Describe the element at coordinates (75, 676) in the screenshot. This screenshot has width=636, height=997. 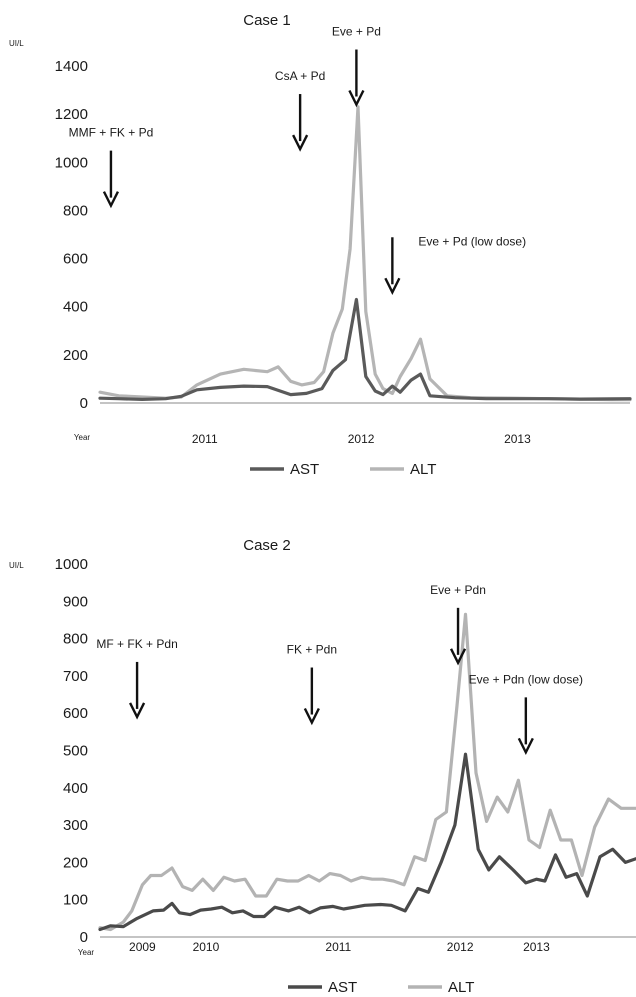
I see `y-tick-label: 700` at that location.